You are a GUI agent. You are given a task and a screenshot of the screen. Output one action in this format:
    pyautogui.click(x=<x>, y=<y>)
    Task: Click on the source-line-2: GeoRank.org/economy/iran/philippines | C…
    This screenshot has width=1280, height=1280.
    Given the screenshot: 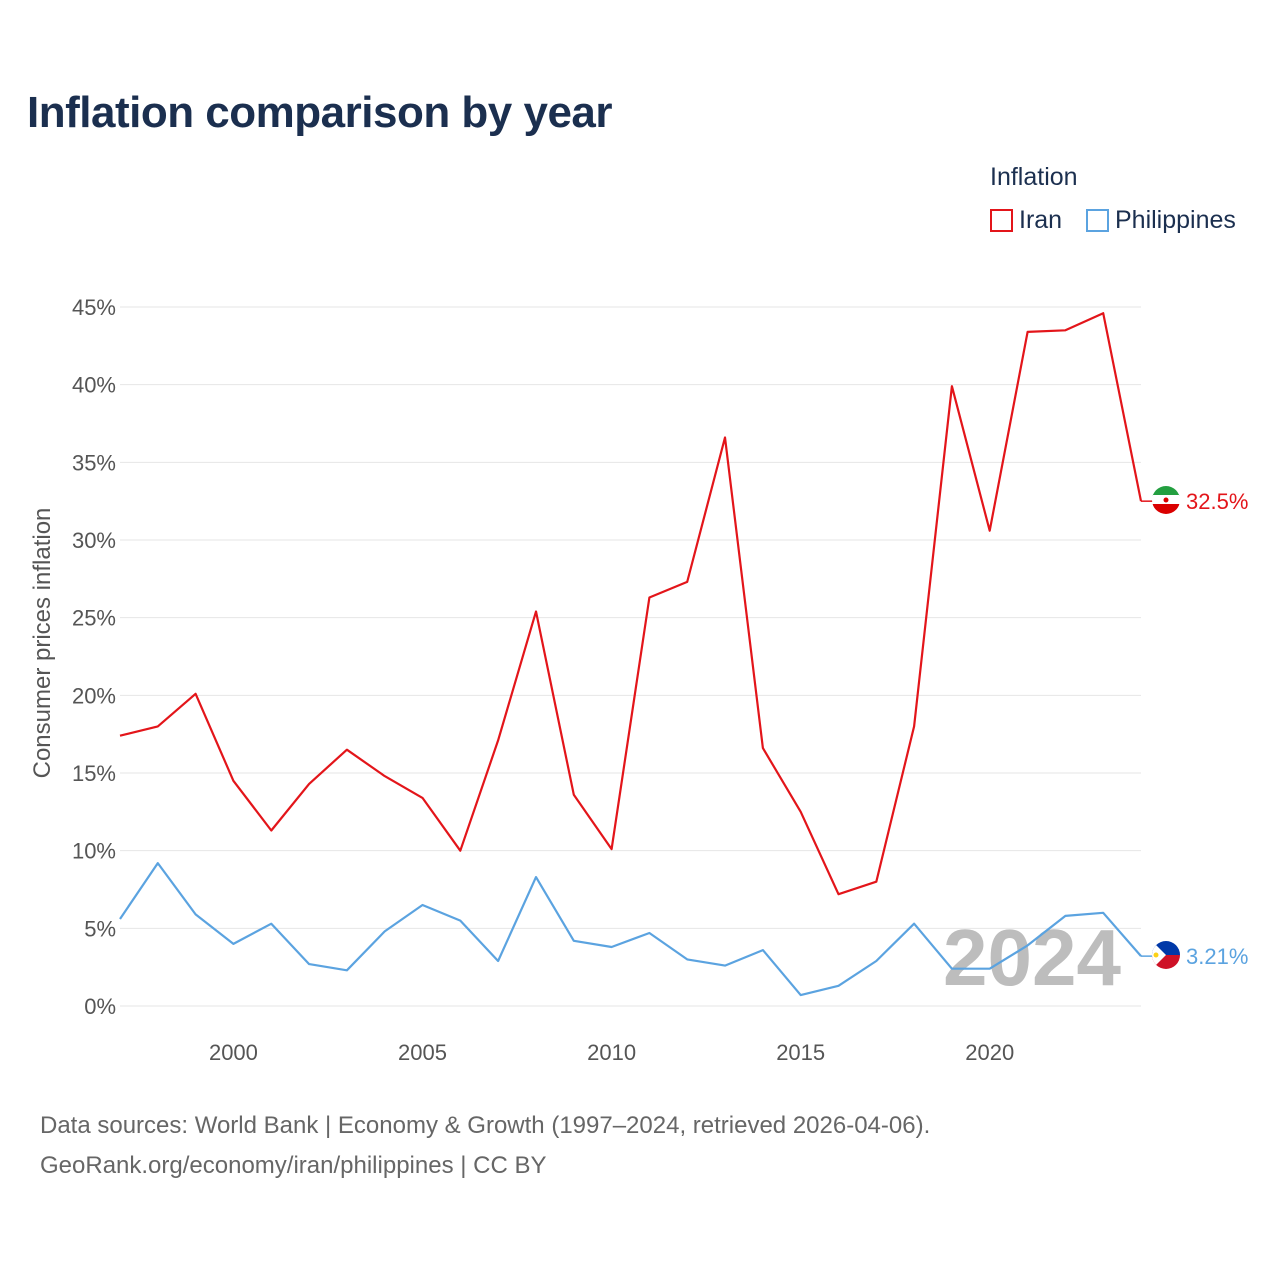 What is the action you would take?
    pyautogui.click(x=293, y=1165)
    